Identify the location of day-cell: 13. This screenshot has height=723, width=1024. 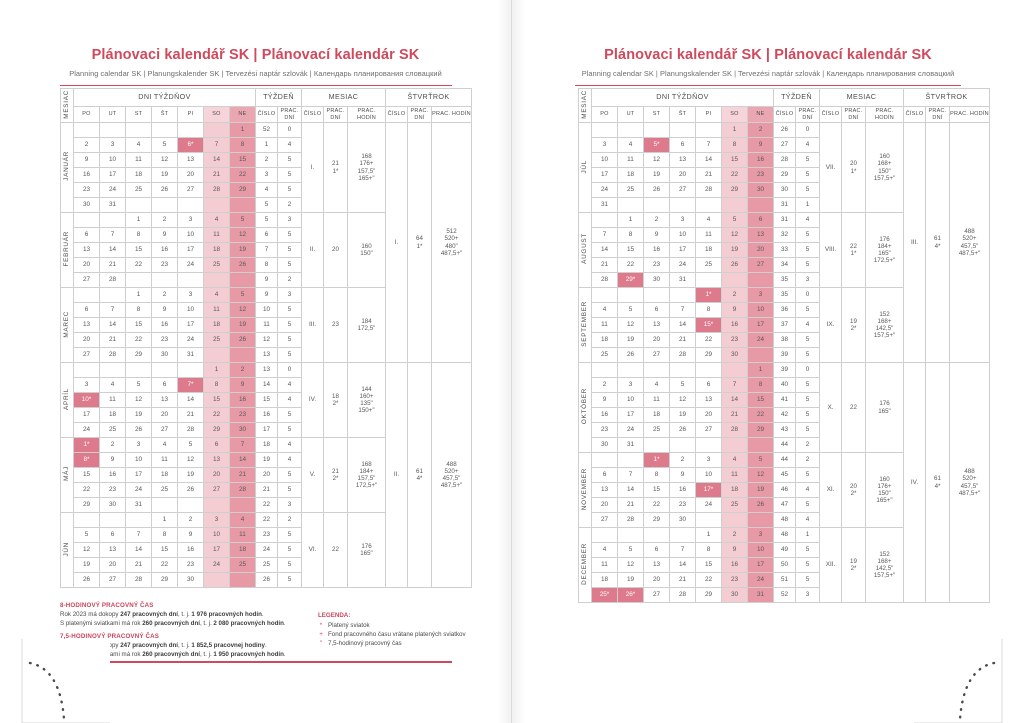
(760, 235).